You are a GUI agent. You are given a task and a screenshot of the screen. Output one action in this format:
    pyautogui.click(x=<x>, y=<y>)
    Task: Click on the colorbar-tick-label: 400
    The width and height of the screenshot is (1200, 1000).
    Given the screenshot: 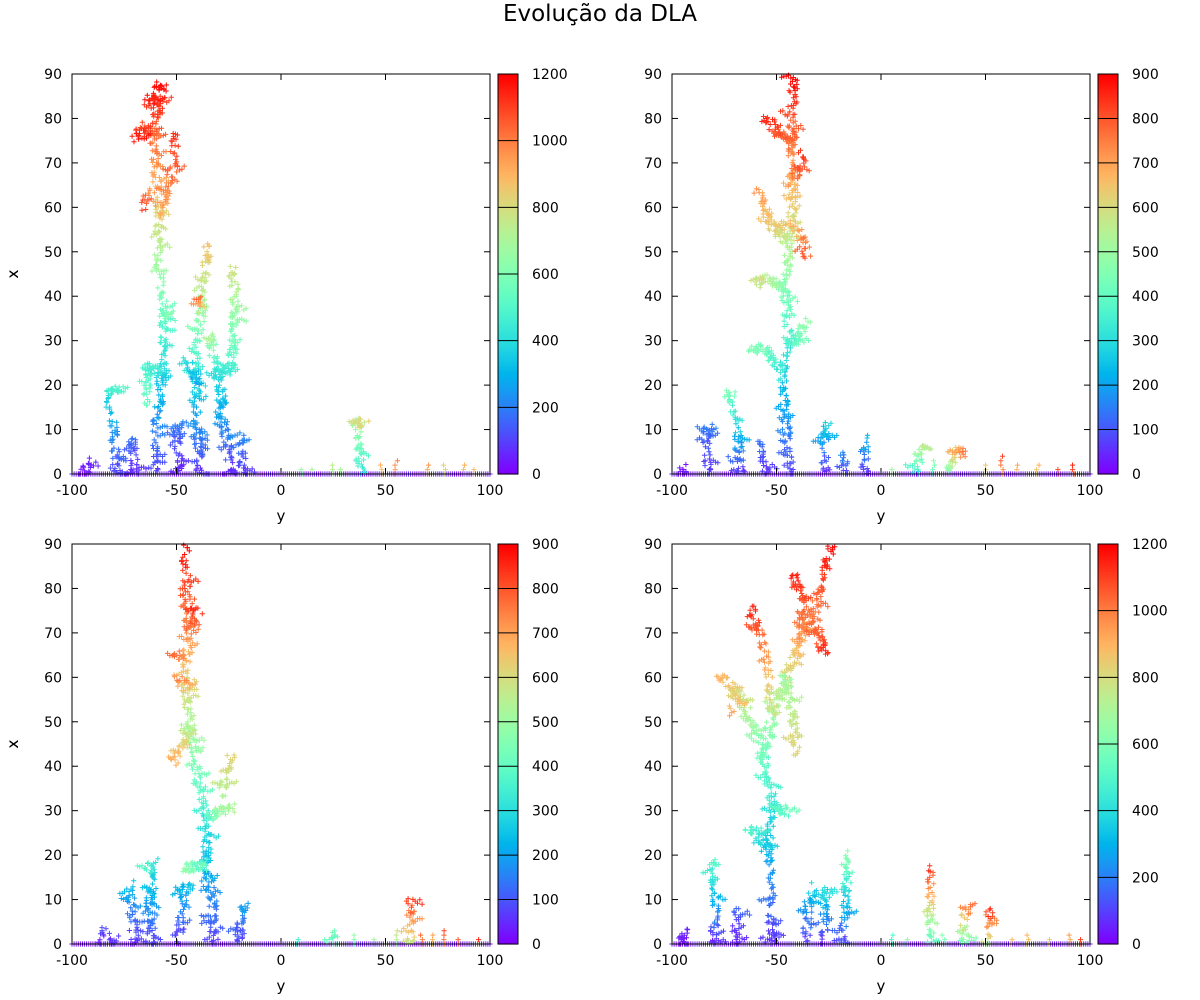 What is the action you would take?
    pyautogui.click(x=545, y=342)
    